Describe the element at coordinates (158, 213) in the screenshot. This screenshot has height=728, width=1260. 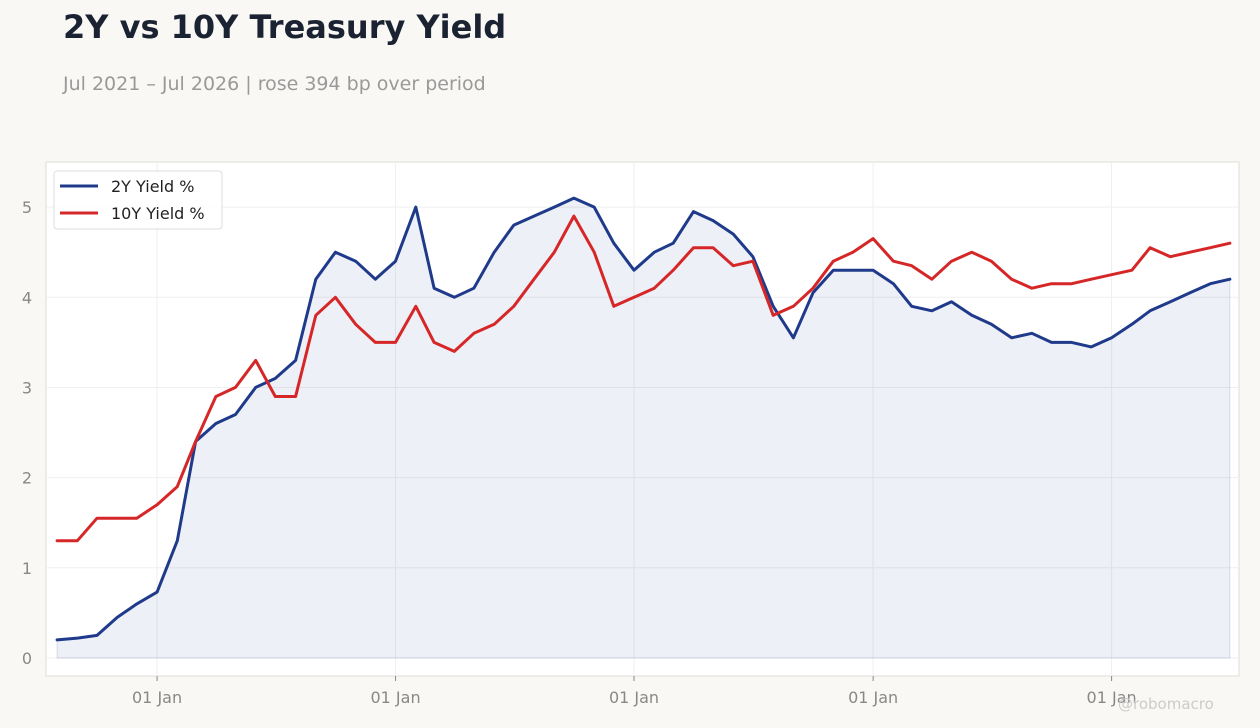
I see `legend-label: 10Y Yield %` at that location.